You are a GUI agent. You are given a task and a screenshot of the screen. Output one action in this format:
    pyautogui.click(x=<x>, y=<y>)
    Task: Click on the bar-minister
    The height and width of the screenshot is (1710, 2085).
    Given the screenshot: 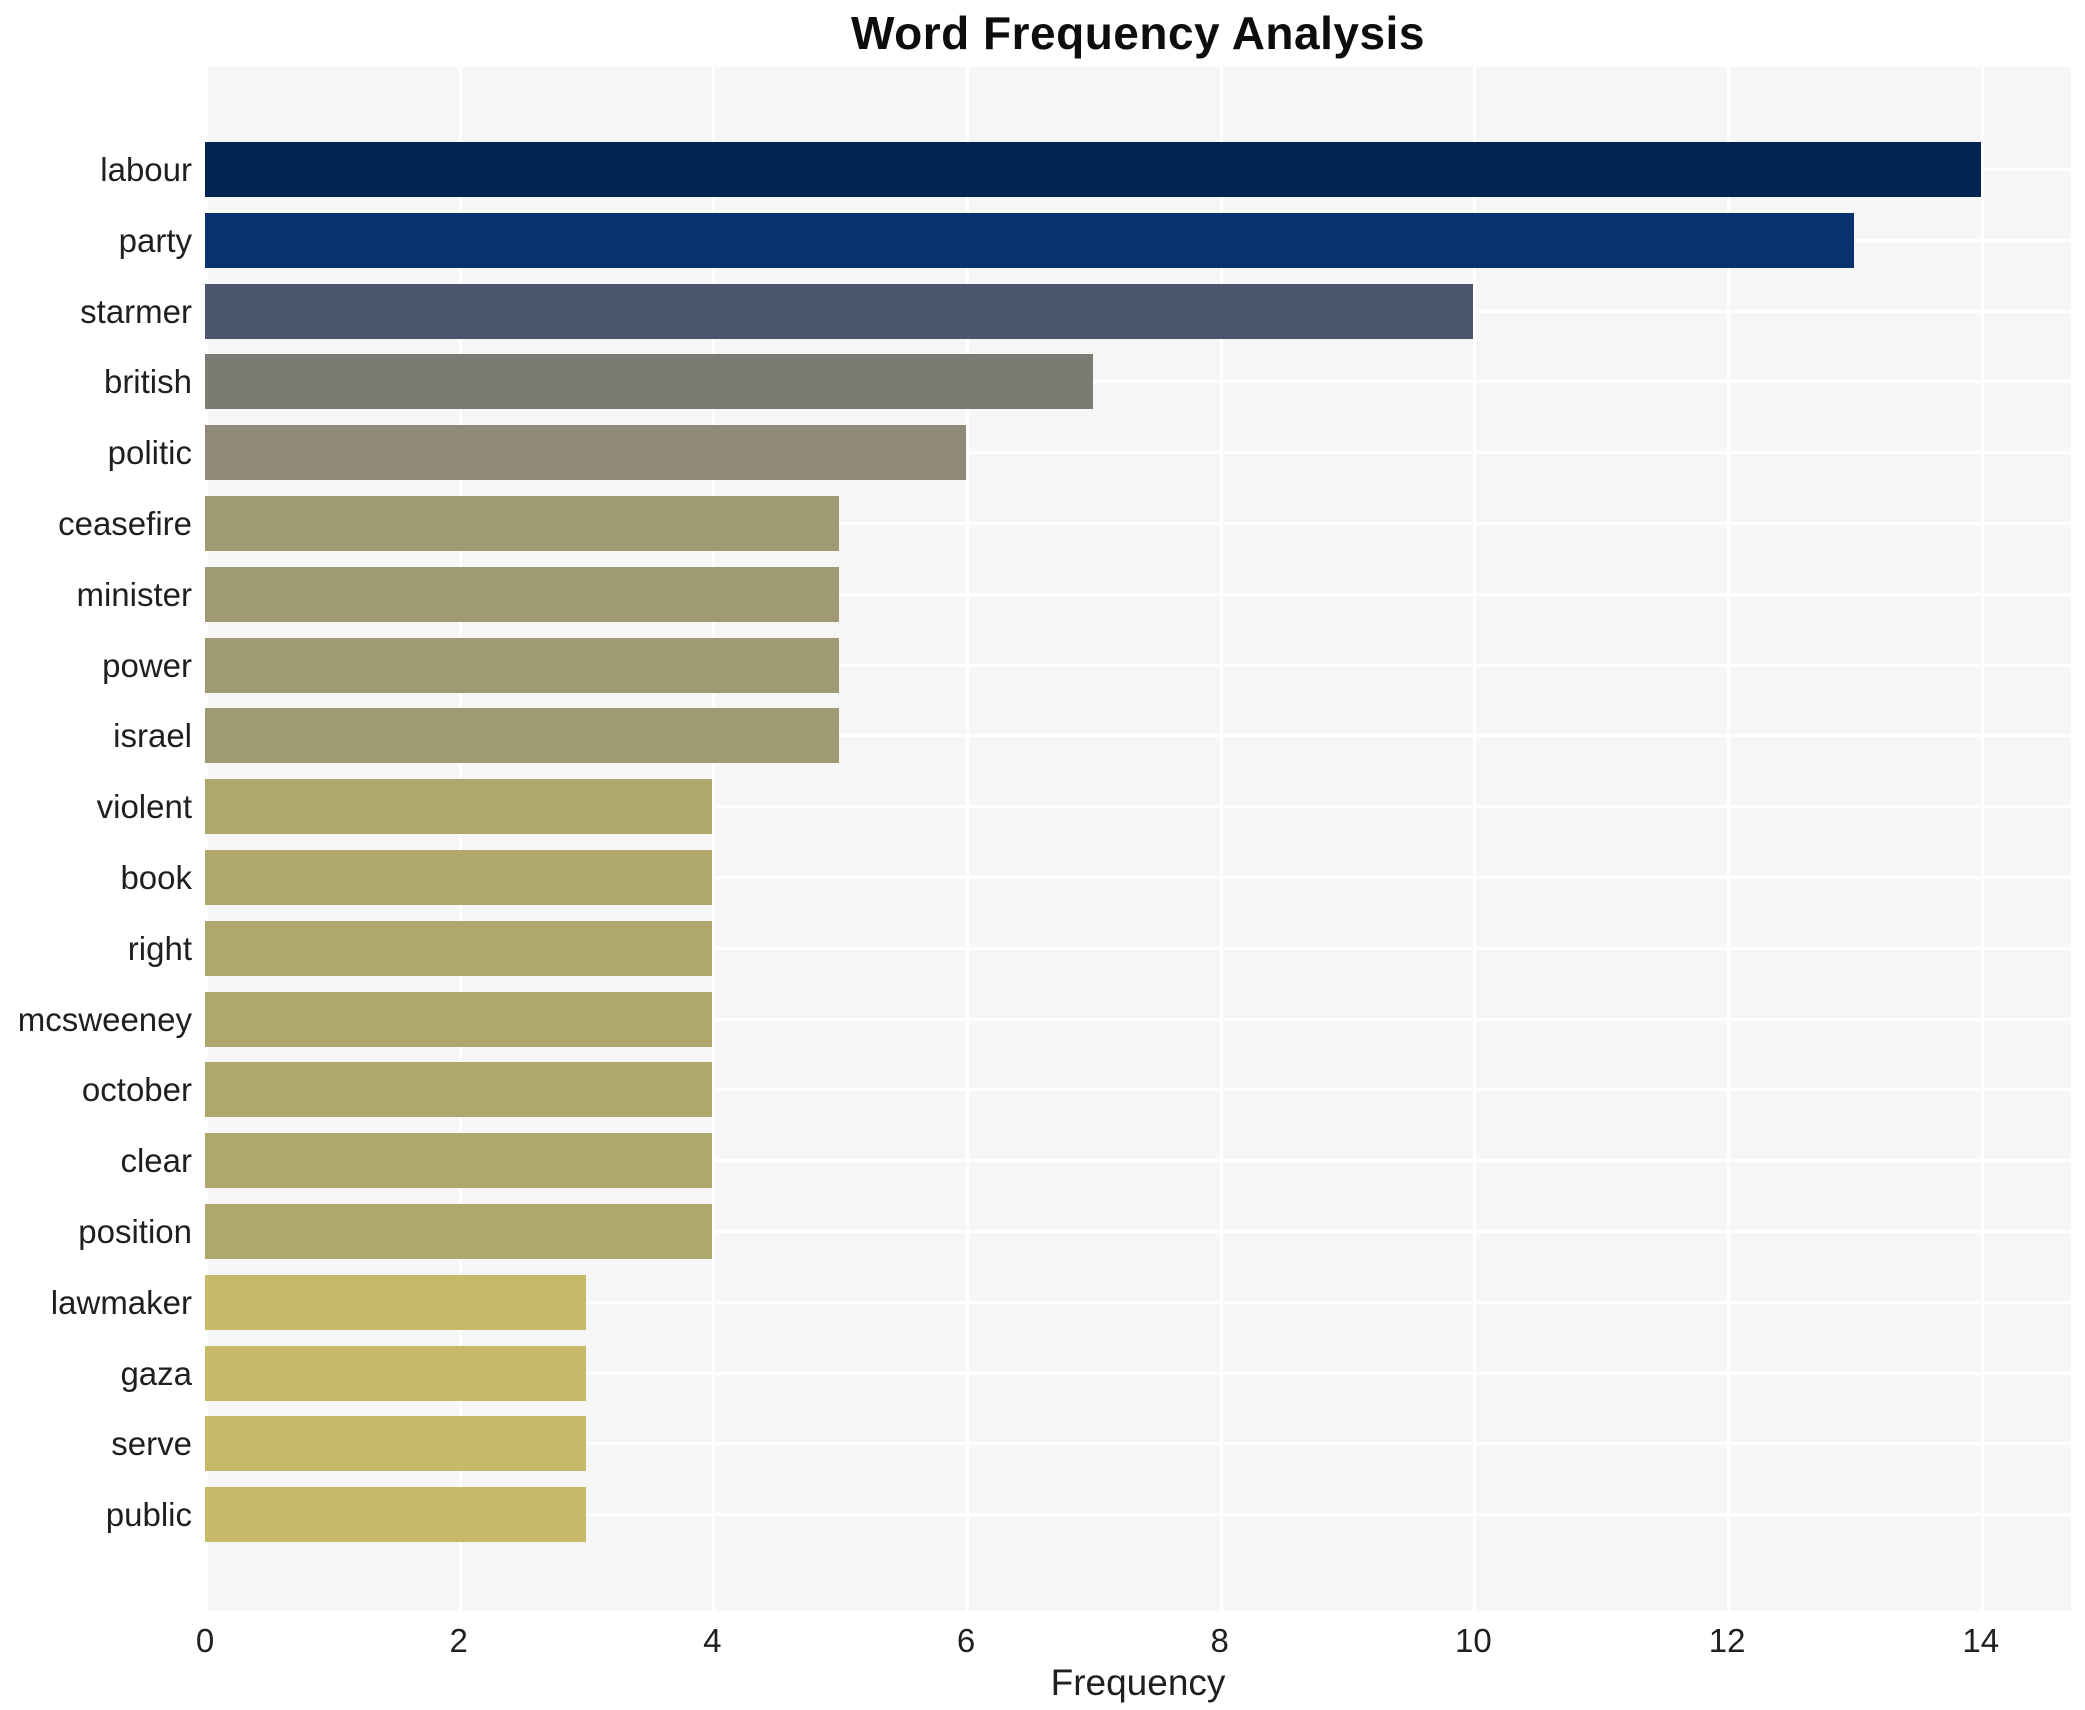 What is the action you would take?
    pyautogui.click(x=522, y=594)
    